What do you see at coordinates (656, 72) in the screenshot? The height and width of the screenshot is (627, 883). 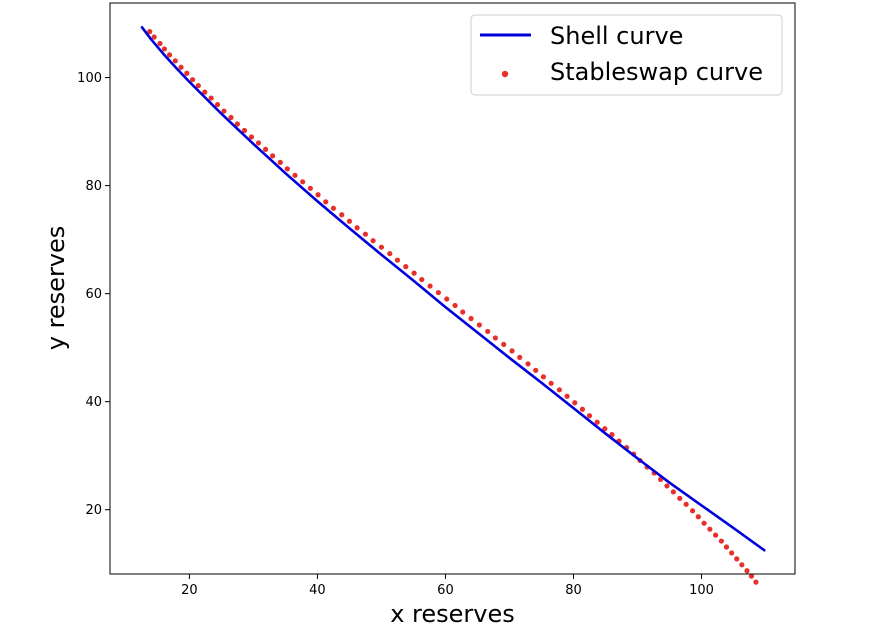 I see `legend-label-stableswap: Stableswap curve` at bounding box center [656, 72].